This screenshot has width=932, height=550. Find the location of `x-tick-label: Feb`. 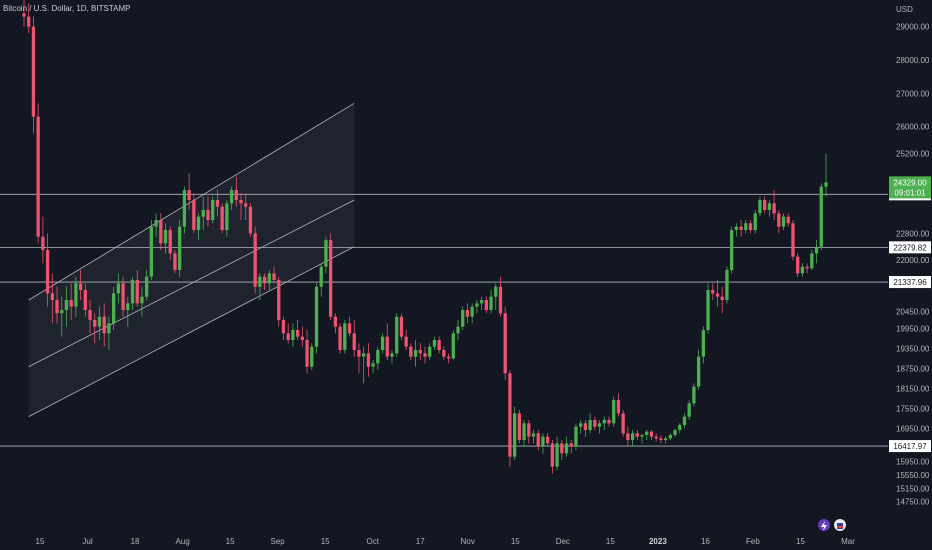

x-tick-label: Feb is located at coordinates (753, 541).